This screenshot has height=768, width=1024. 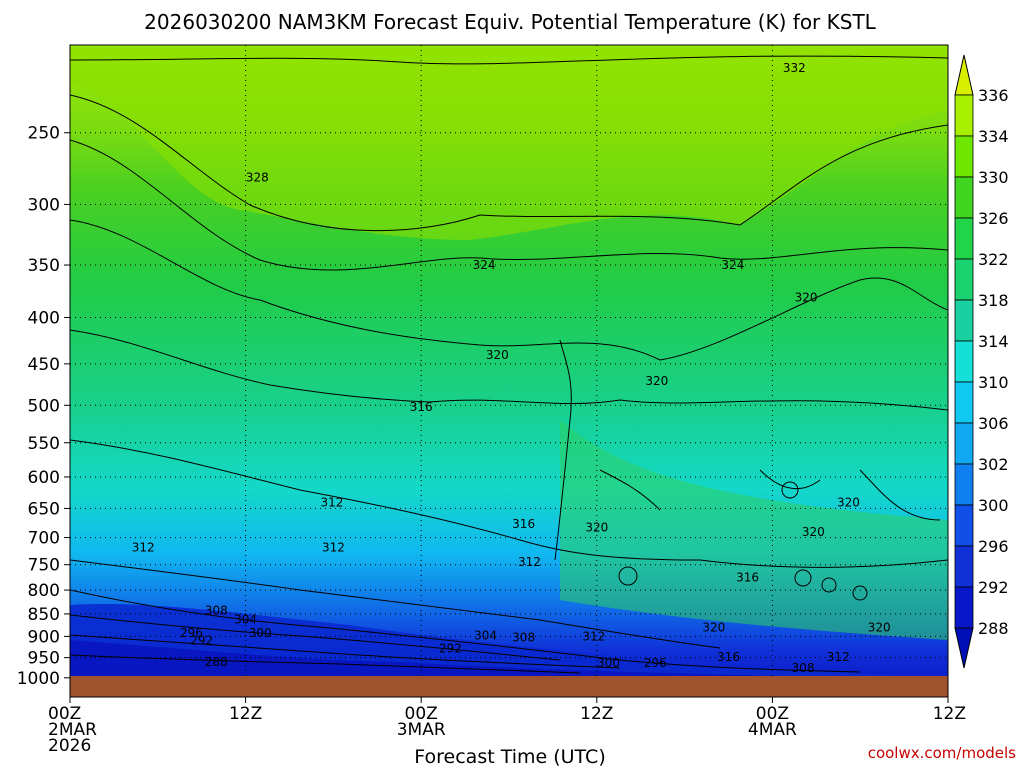 What do you see at coordinates (993, 341) in the screenshot?
I see `colorbar-label: 314` at bounding box center [993, 341].